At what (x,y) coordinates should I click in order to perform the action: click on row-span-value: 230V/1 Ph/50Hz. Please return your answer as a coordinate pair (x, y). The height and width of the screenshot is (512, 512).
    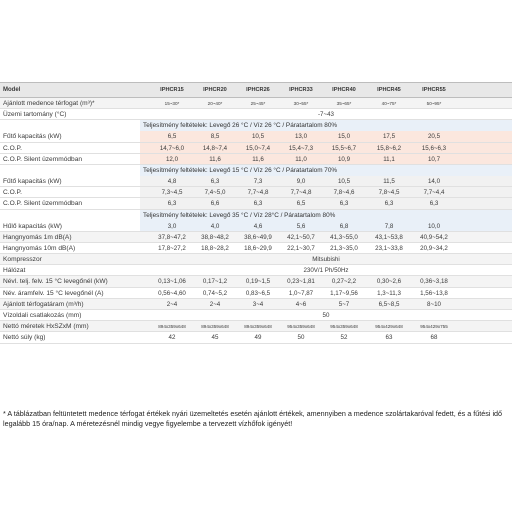
    Looking at the image, I should click on (326, 271).